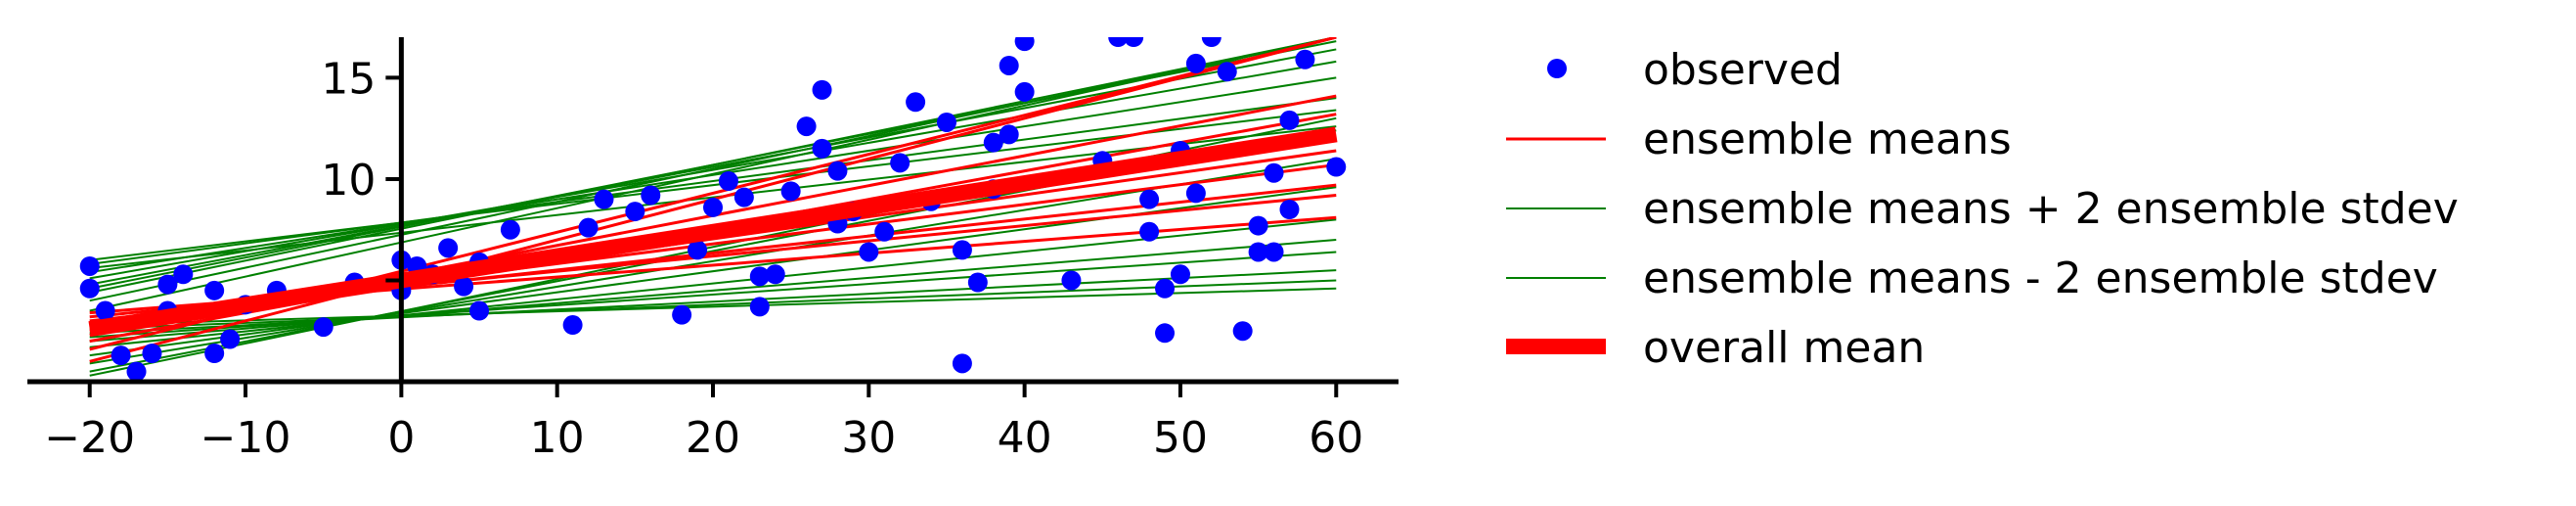 This screenshot has width=2576, height=506. What do you see at coordinates (1784, 348) in the screenshot?
I see `legend-overall-mean-label: overall mean` at bounding box center [1784, 348].